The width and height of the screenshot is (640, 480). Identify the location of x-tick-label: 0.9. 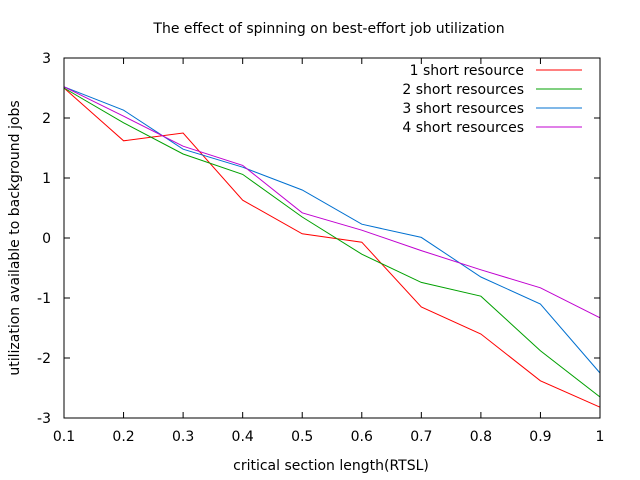
(540, 437).